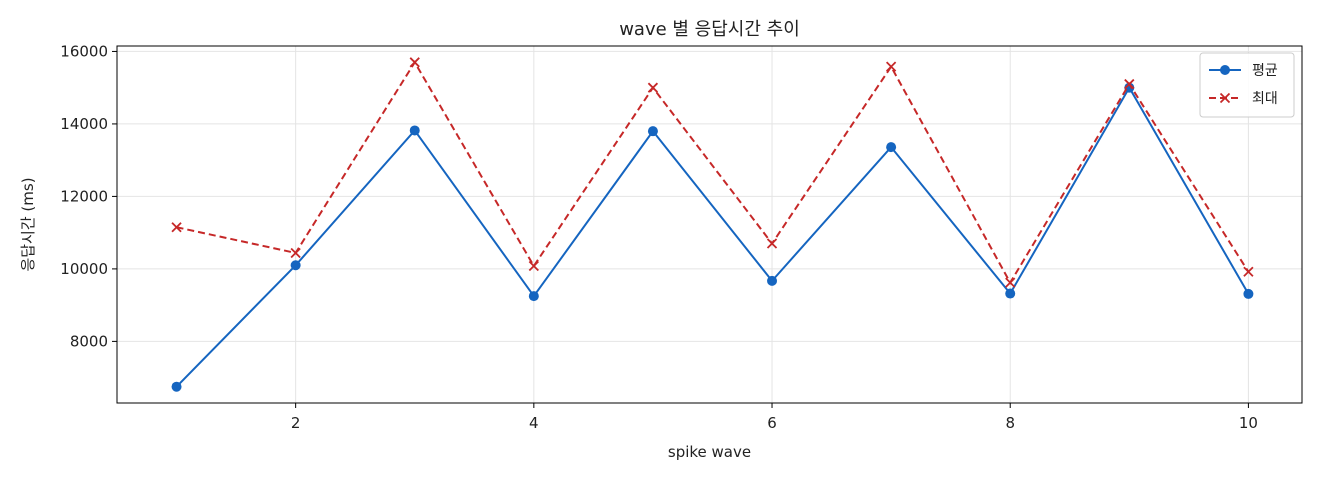 This screenshot has width=1320, height=480. Describe the element at coordinates (296, 423) in the screenshot. I see `x-tick-label: 2` at that location.